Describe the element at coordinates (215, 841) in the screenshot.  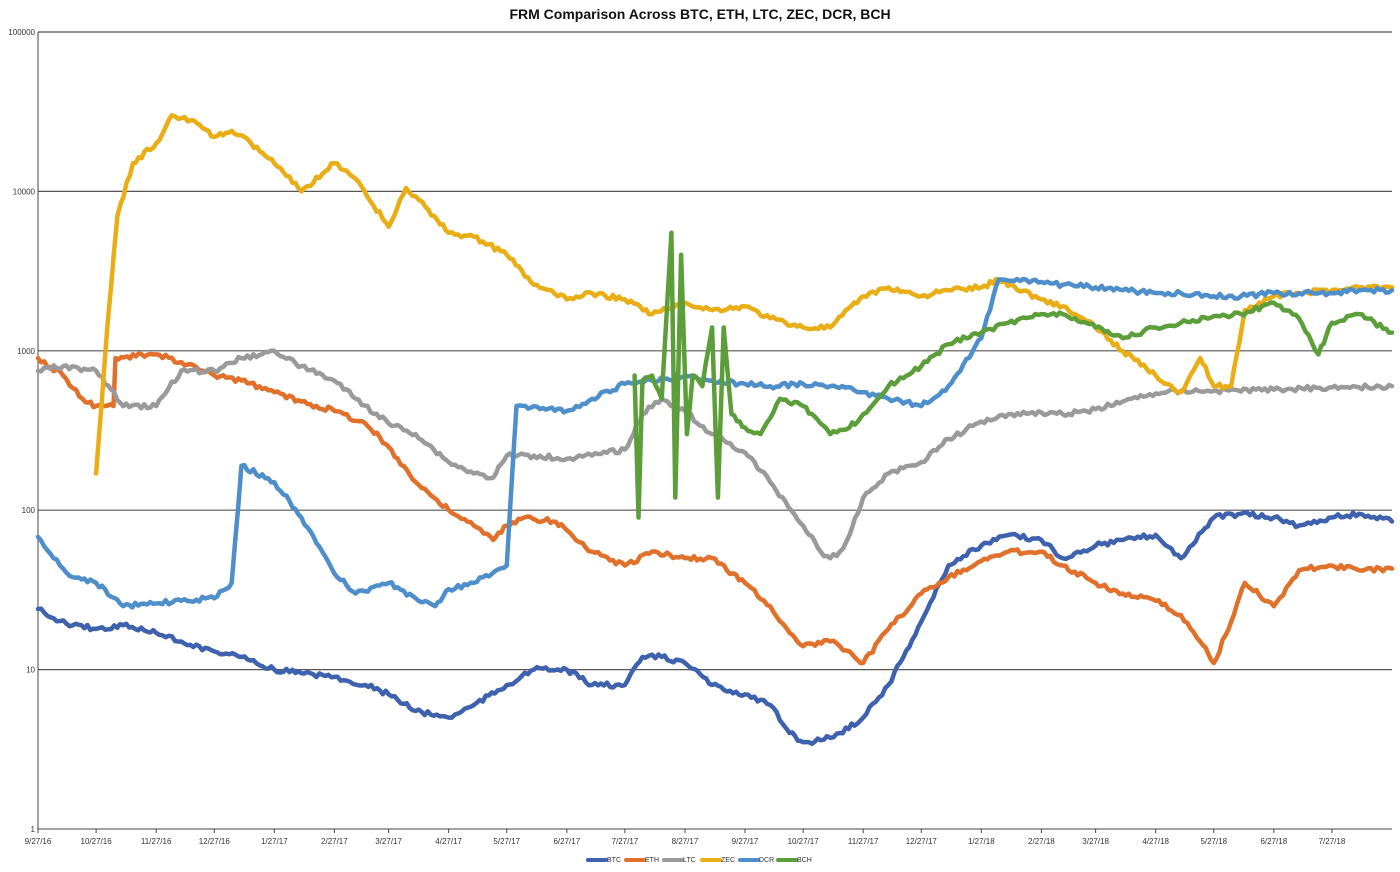
I see `x-tick-label: 12/27/16` at that location.